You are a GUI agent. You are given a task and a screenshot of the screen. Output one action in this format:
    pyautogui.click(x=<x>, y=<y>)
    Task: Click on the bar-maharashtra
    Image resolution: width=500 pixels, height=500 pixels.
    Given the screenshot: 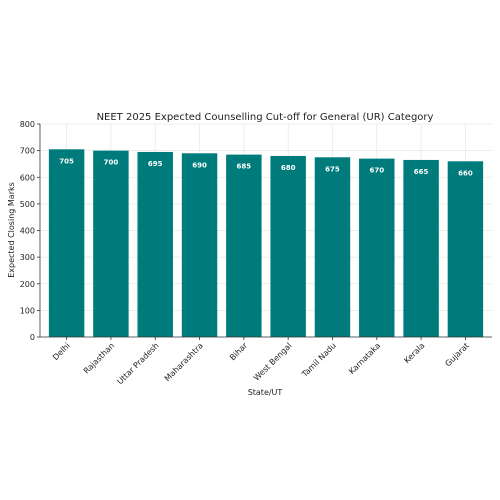 What is the action you would take?
    pyautogui.click(x=199, y=245)
    